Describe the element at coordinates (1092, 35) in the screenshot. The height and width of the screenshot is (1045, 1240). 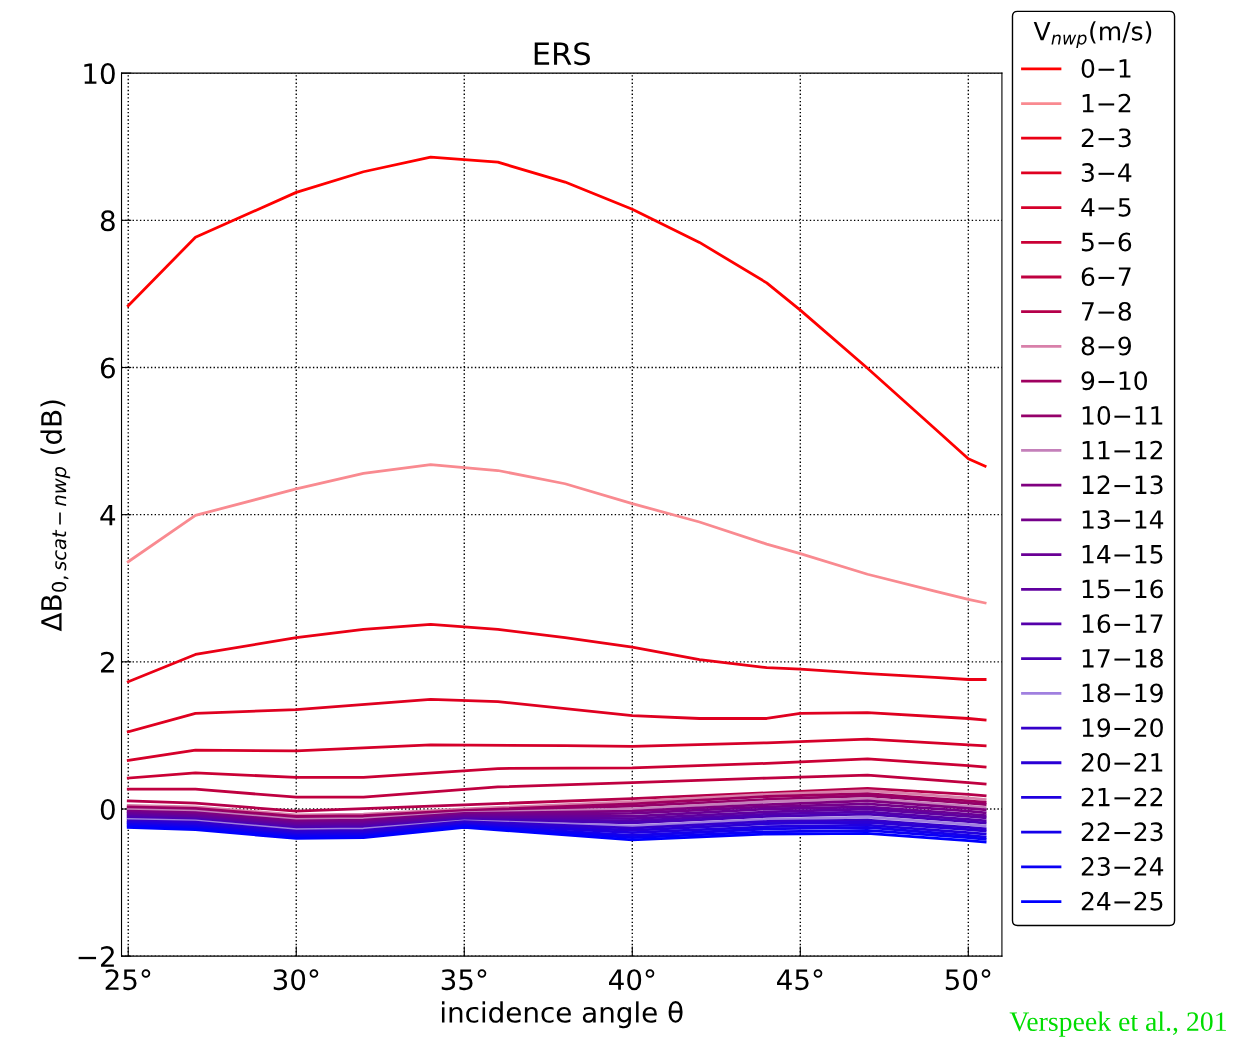
I see `legend-title: V$_{nwp}$(m/s)` at that location.